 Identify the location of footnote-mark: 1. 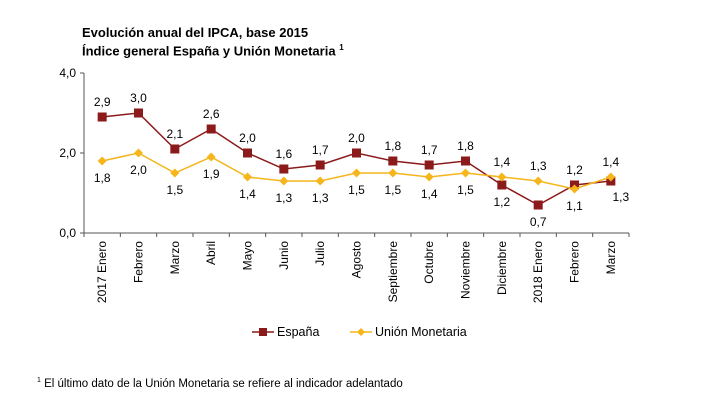
(341, 47).